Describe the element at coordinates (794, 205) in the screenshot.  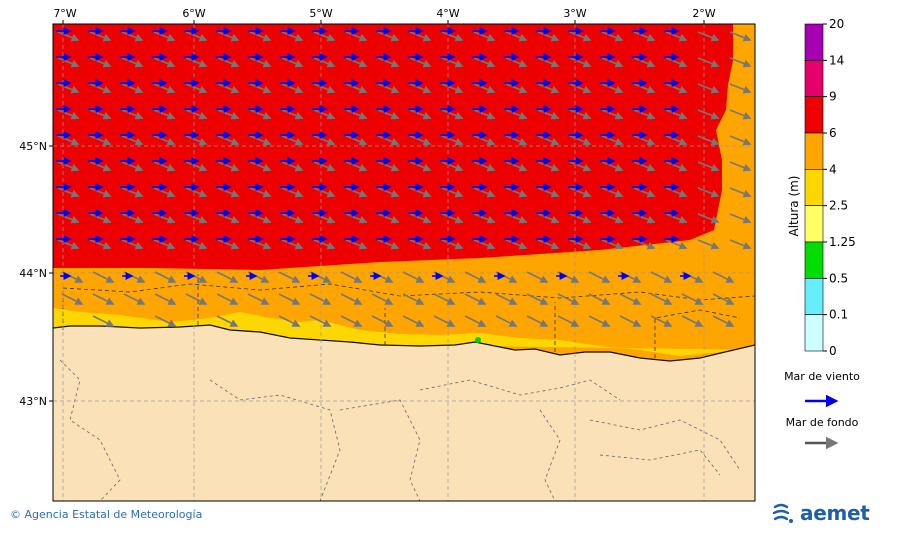
I see `colorbar-title: Altura (m)` at that location.